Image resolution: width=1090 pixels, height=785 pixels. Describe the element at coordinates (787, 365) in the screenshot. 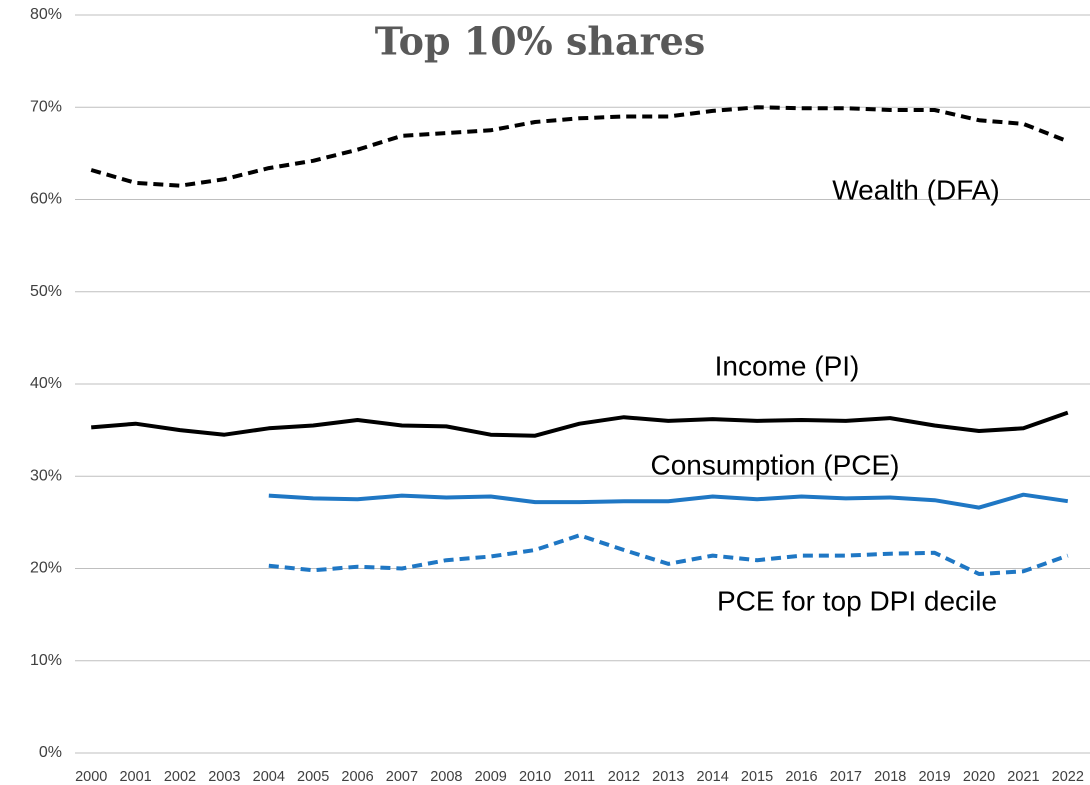

I see `series-label: Income (PI)` at that location.